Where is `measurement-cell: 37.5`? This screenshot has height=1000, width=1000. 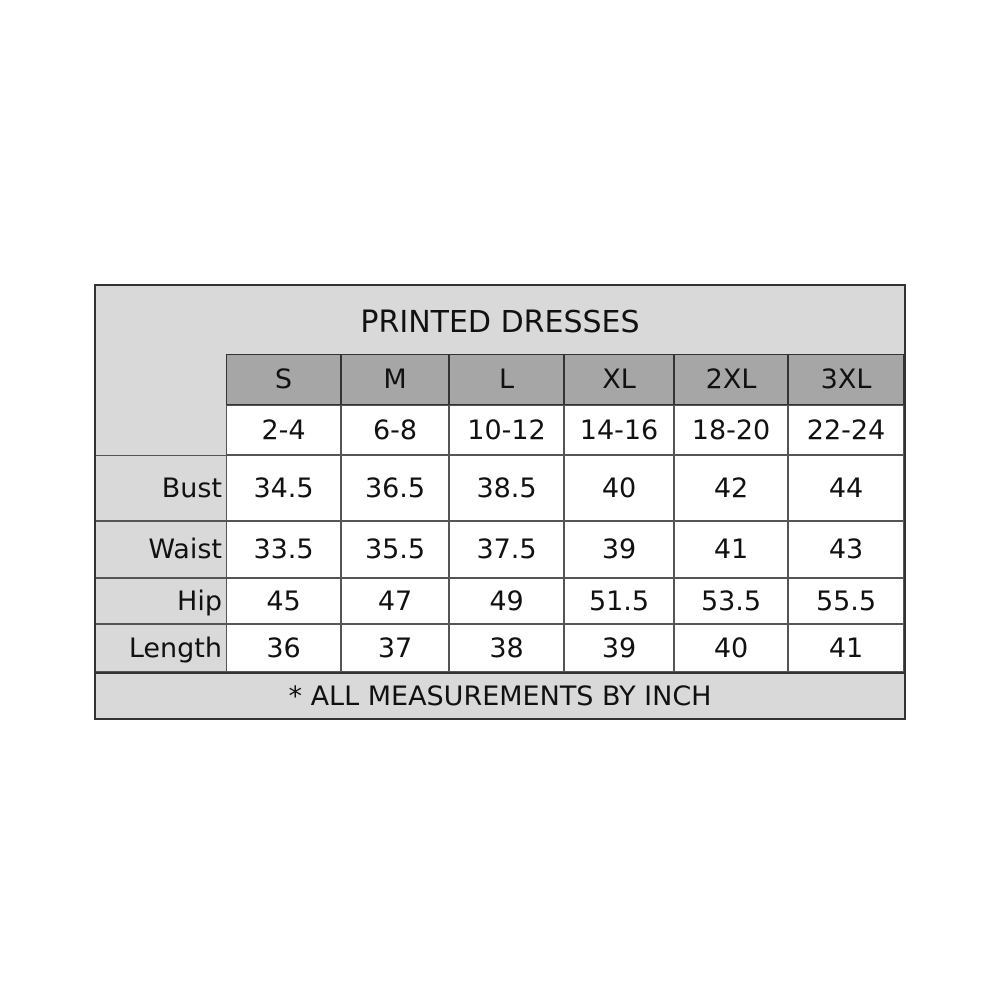 measurement-cell: 37.5 is located at coordinates (506, 549).